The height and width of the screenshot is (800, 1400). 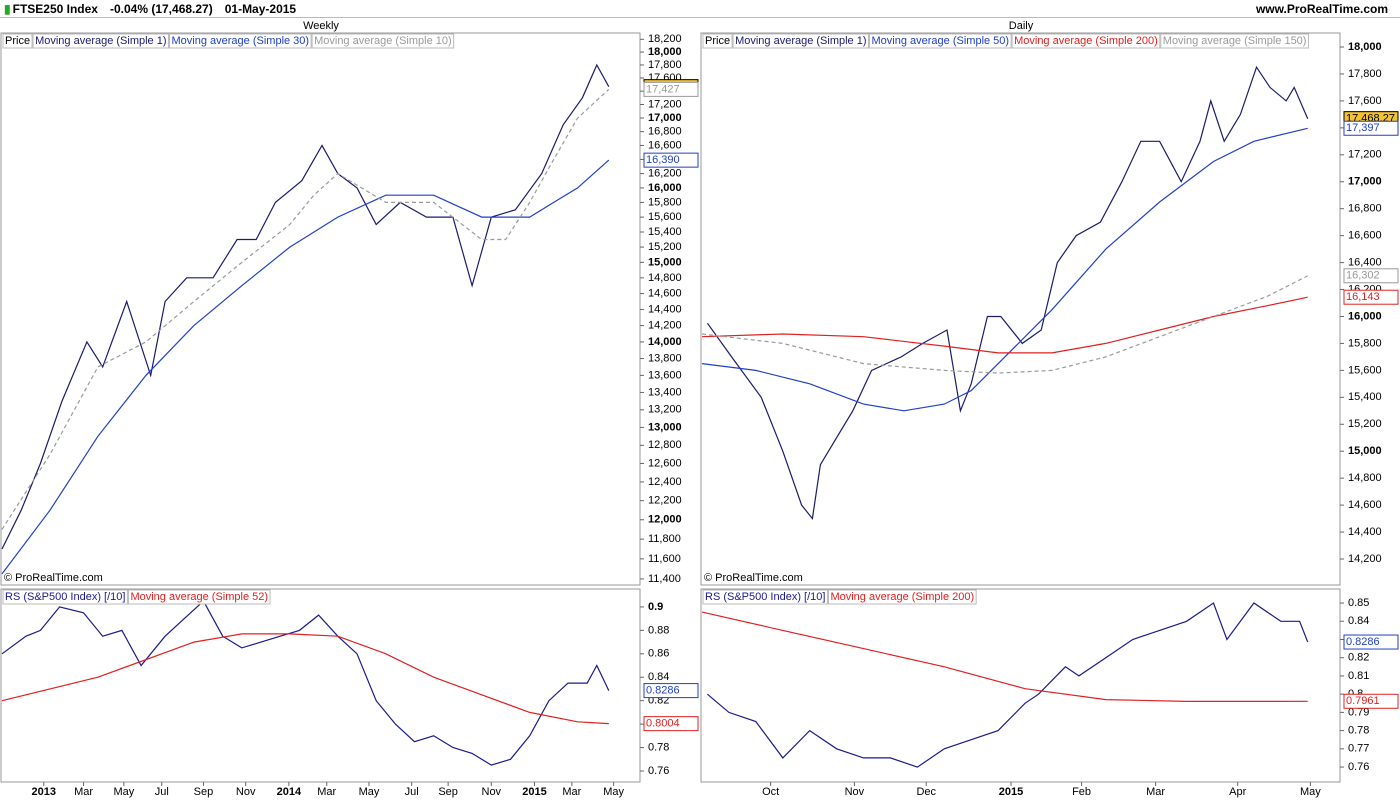 I want to click on y-tick-label: 13,800, so click(x=665, y=358).